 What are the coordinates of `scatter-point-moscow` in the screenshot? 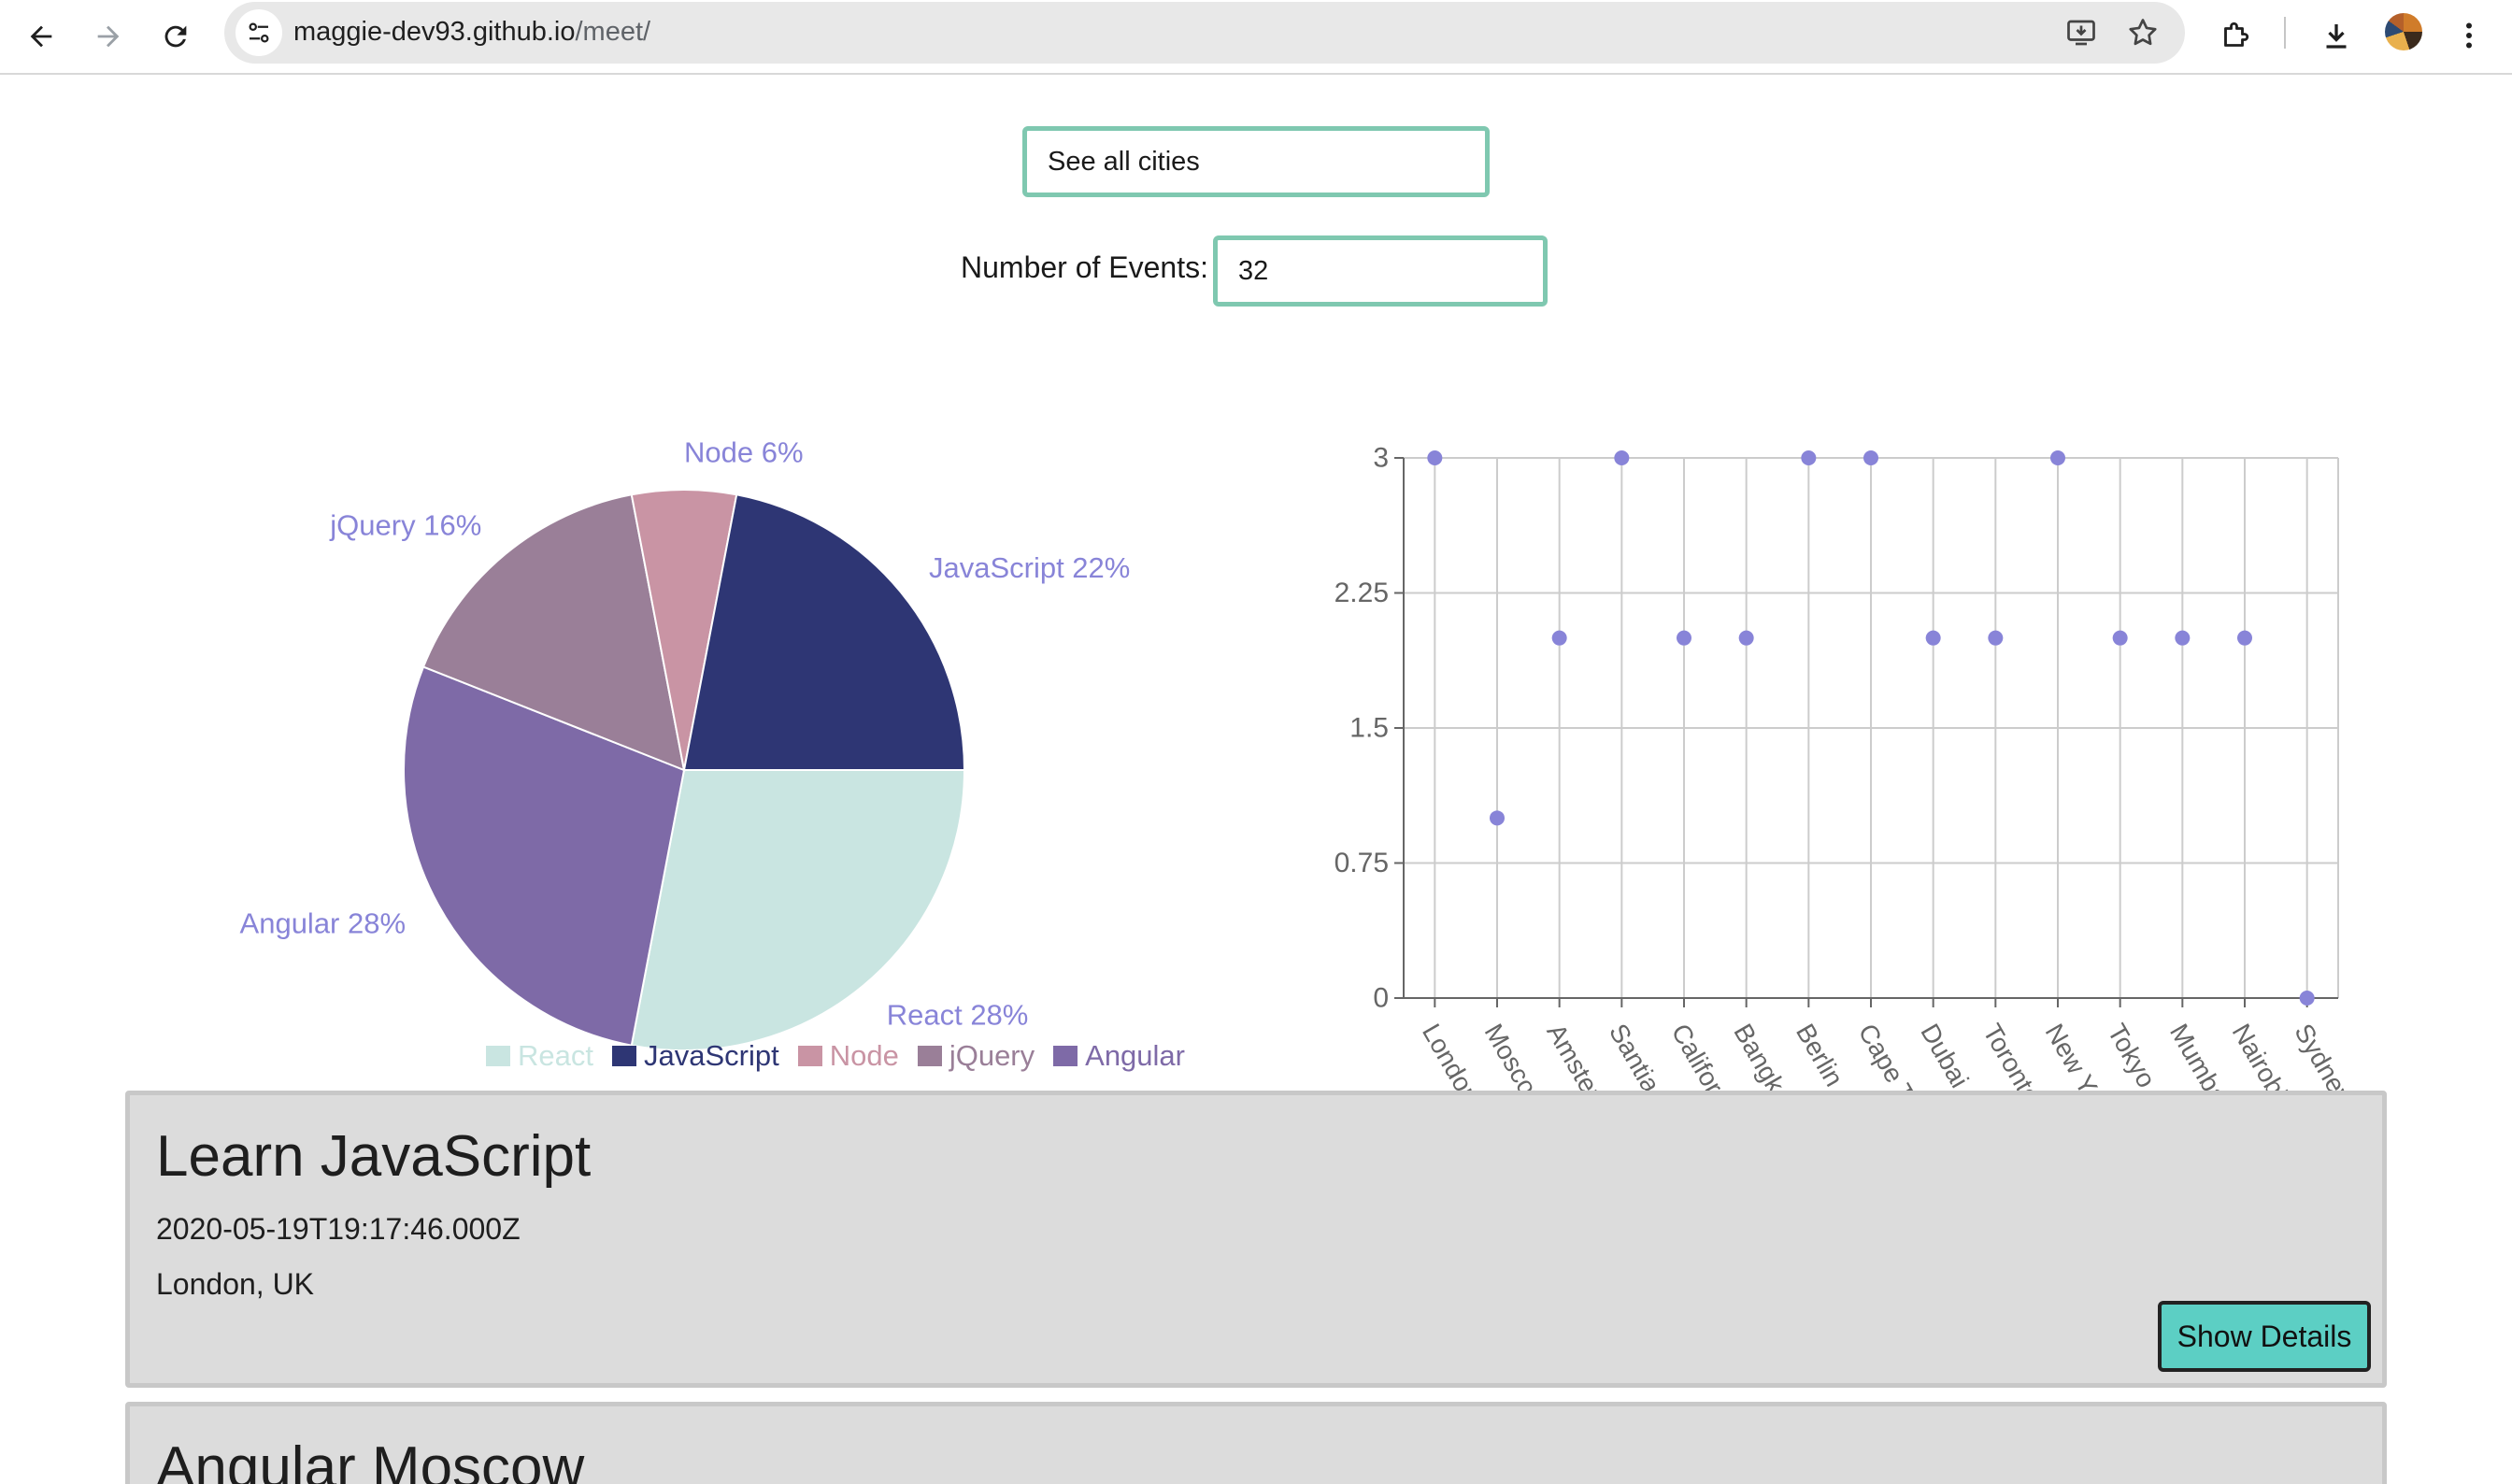 It's located at (1497, 818).